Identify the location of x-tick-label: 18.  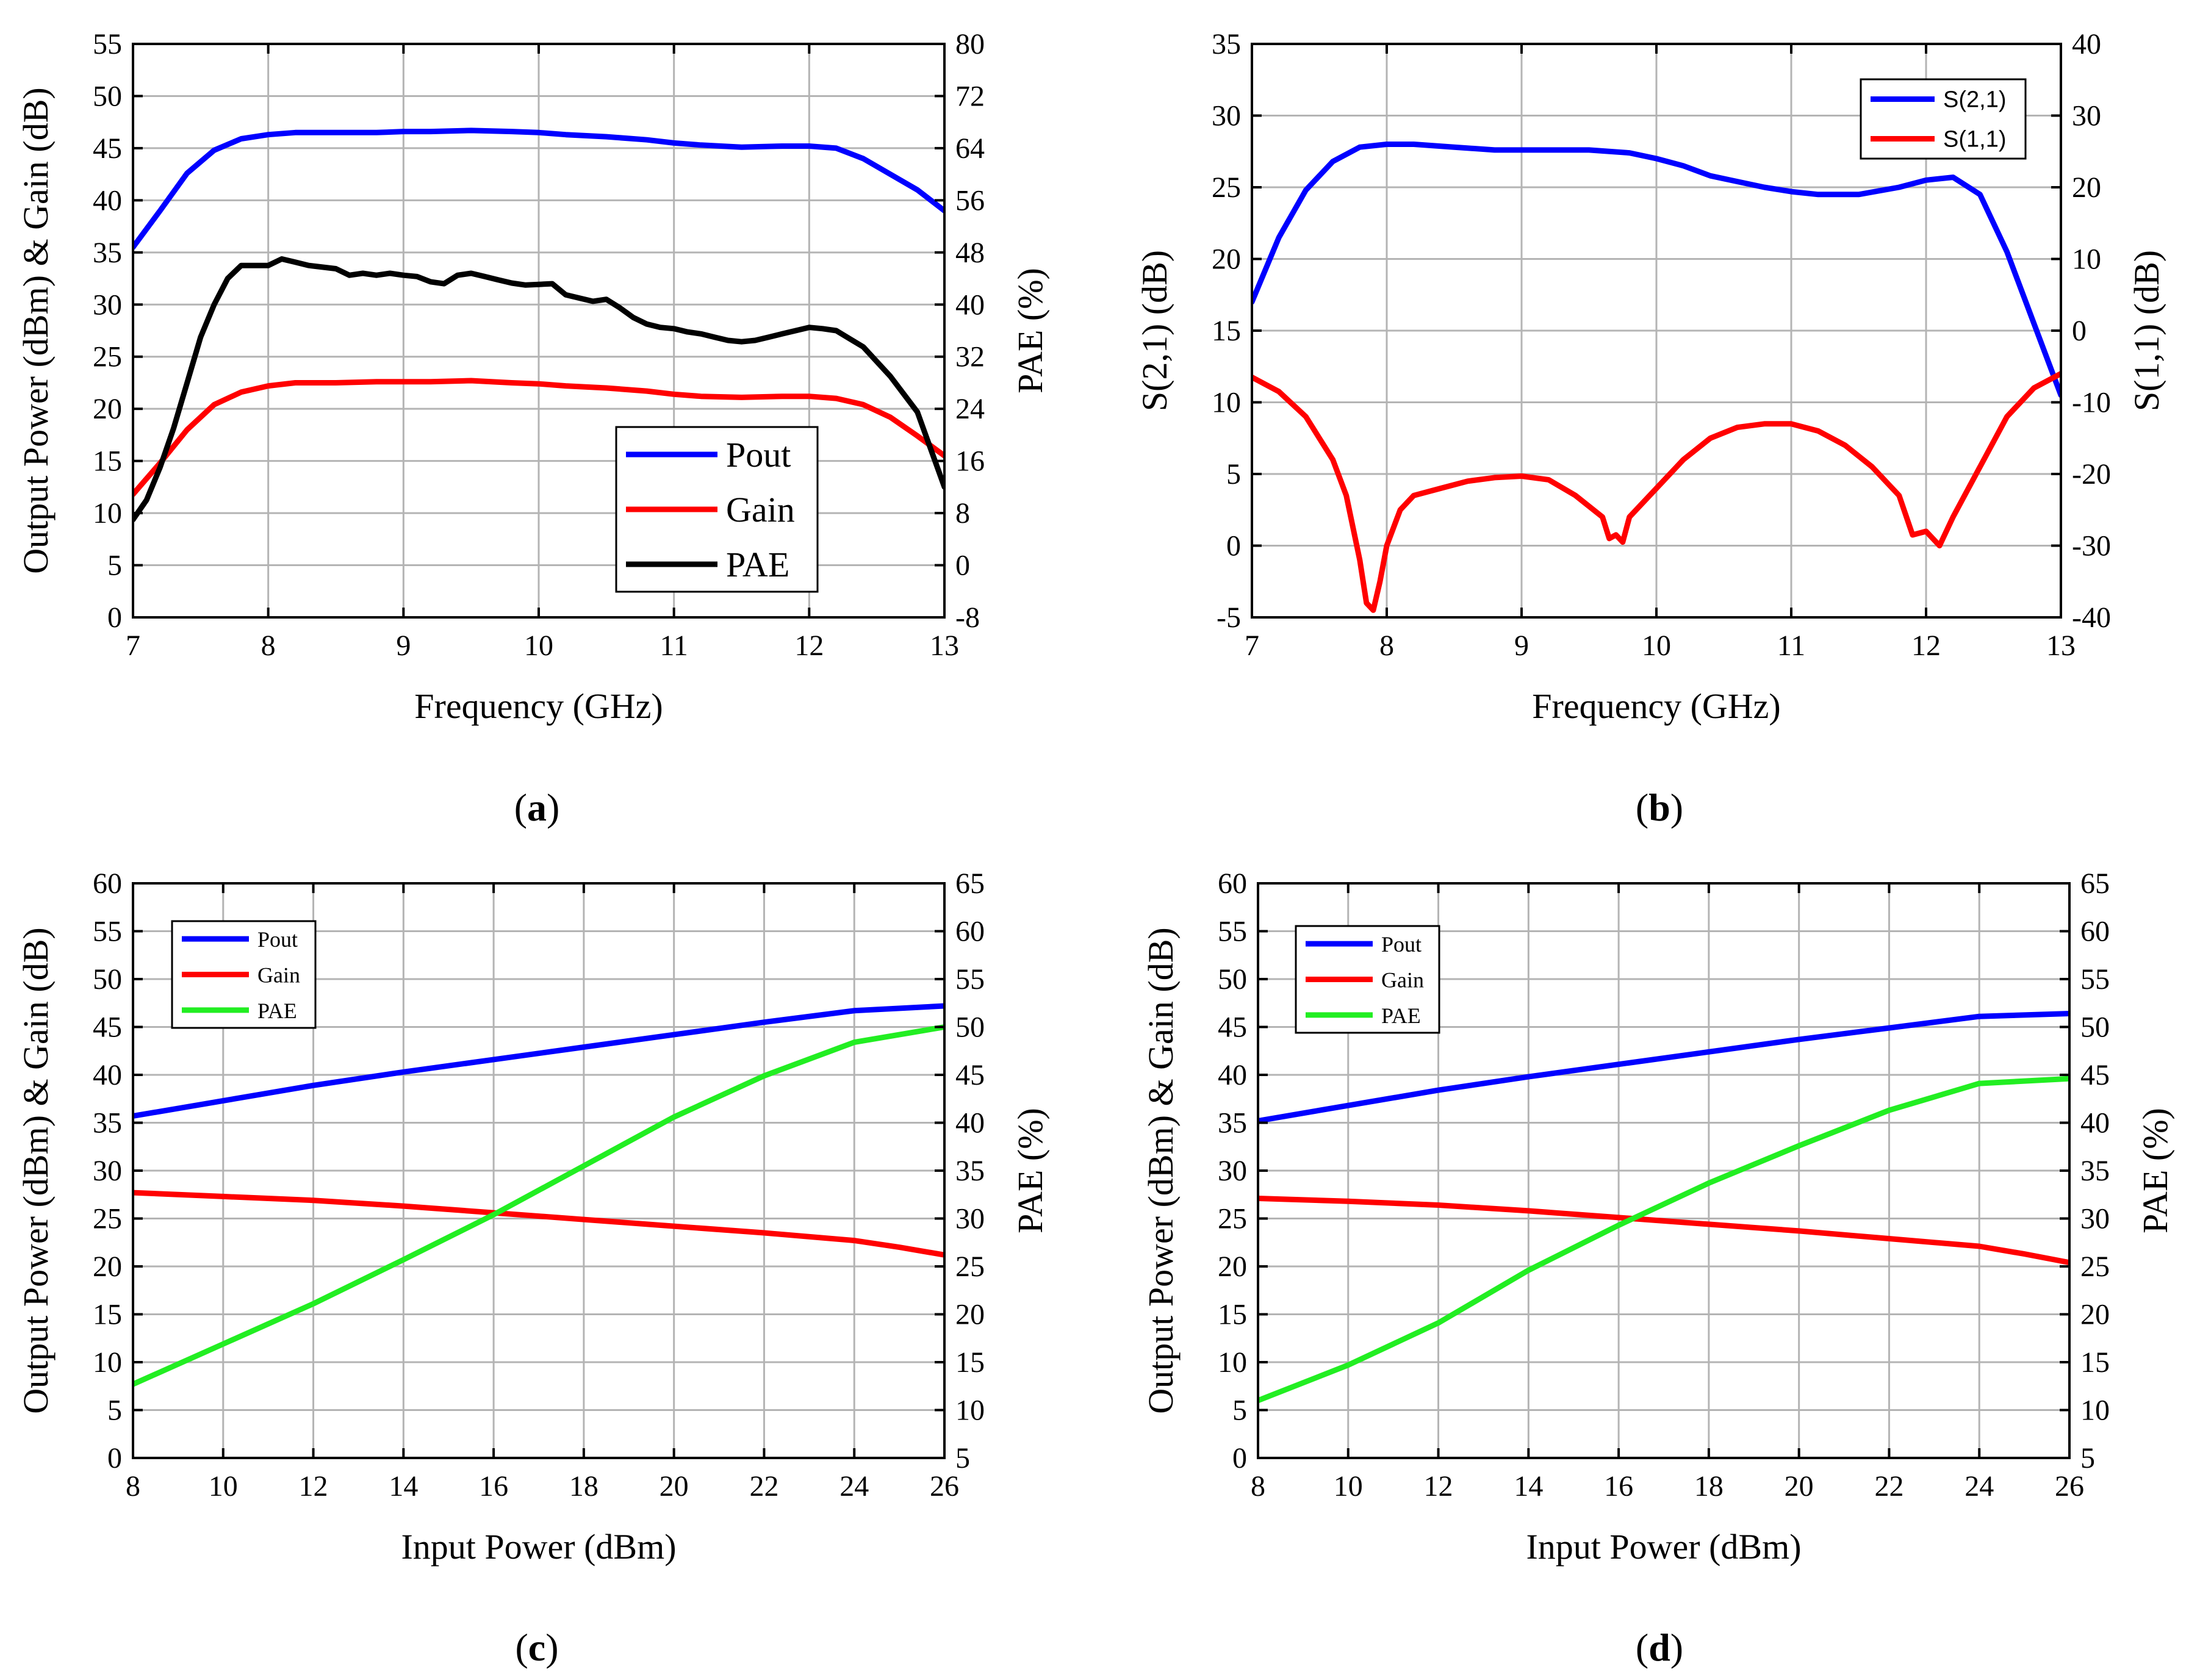
(1709, 1486).